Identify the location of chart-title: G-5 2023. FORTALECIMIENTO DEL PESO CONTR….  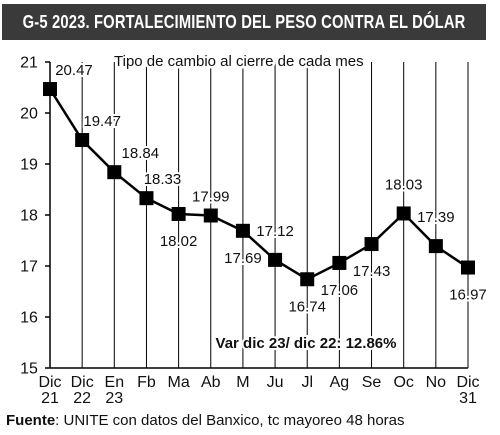
(244, 21).